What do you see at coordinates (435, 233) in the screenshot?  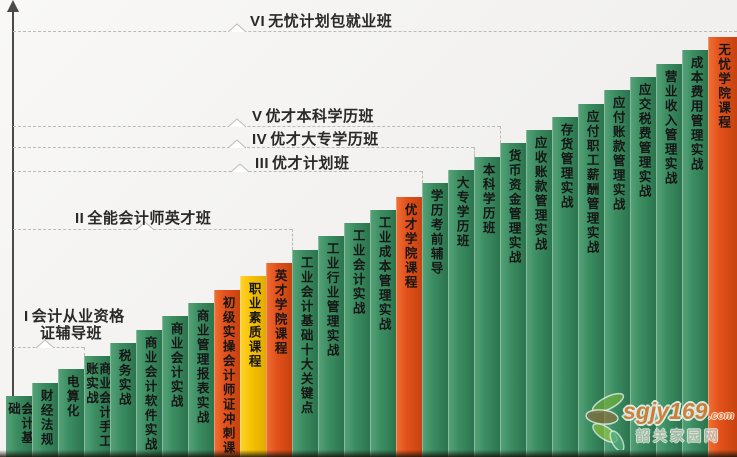 I see `course-bar-label: 学历考前辅导` at bounding box center [435, 233].